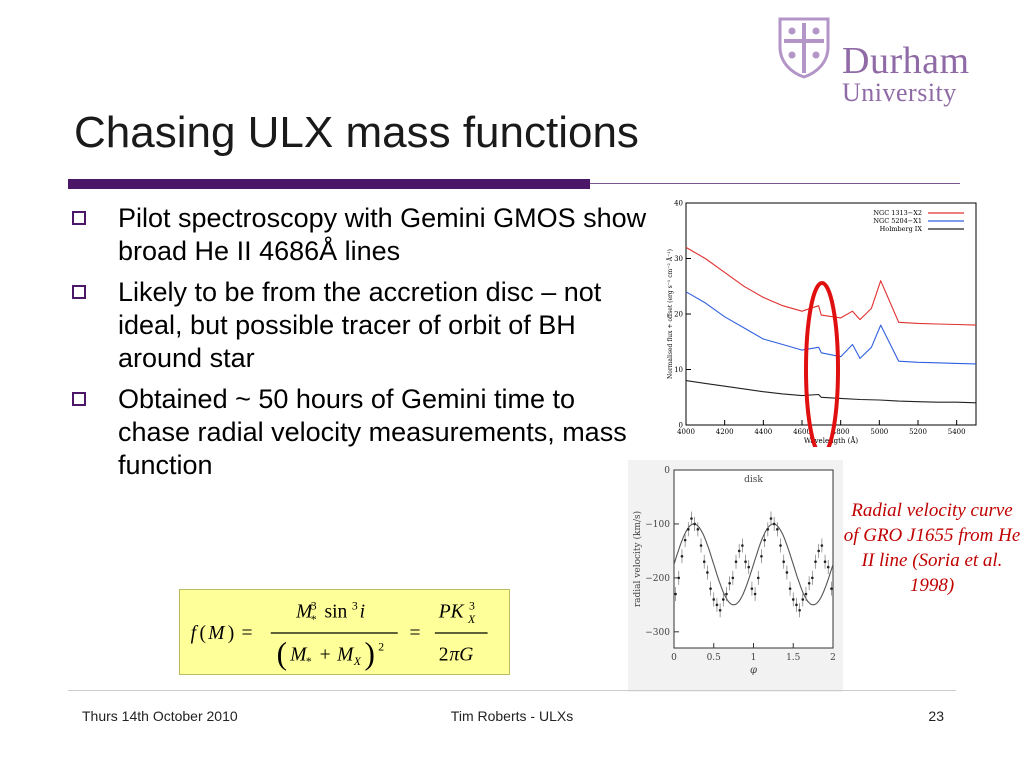 This screenshot has width=1024, height=768. Describe the element at coordinates (674, 658) in the screenshot. I see `x-tick-label: 0` at that location.